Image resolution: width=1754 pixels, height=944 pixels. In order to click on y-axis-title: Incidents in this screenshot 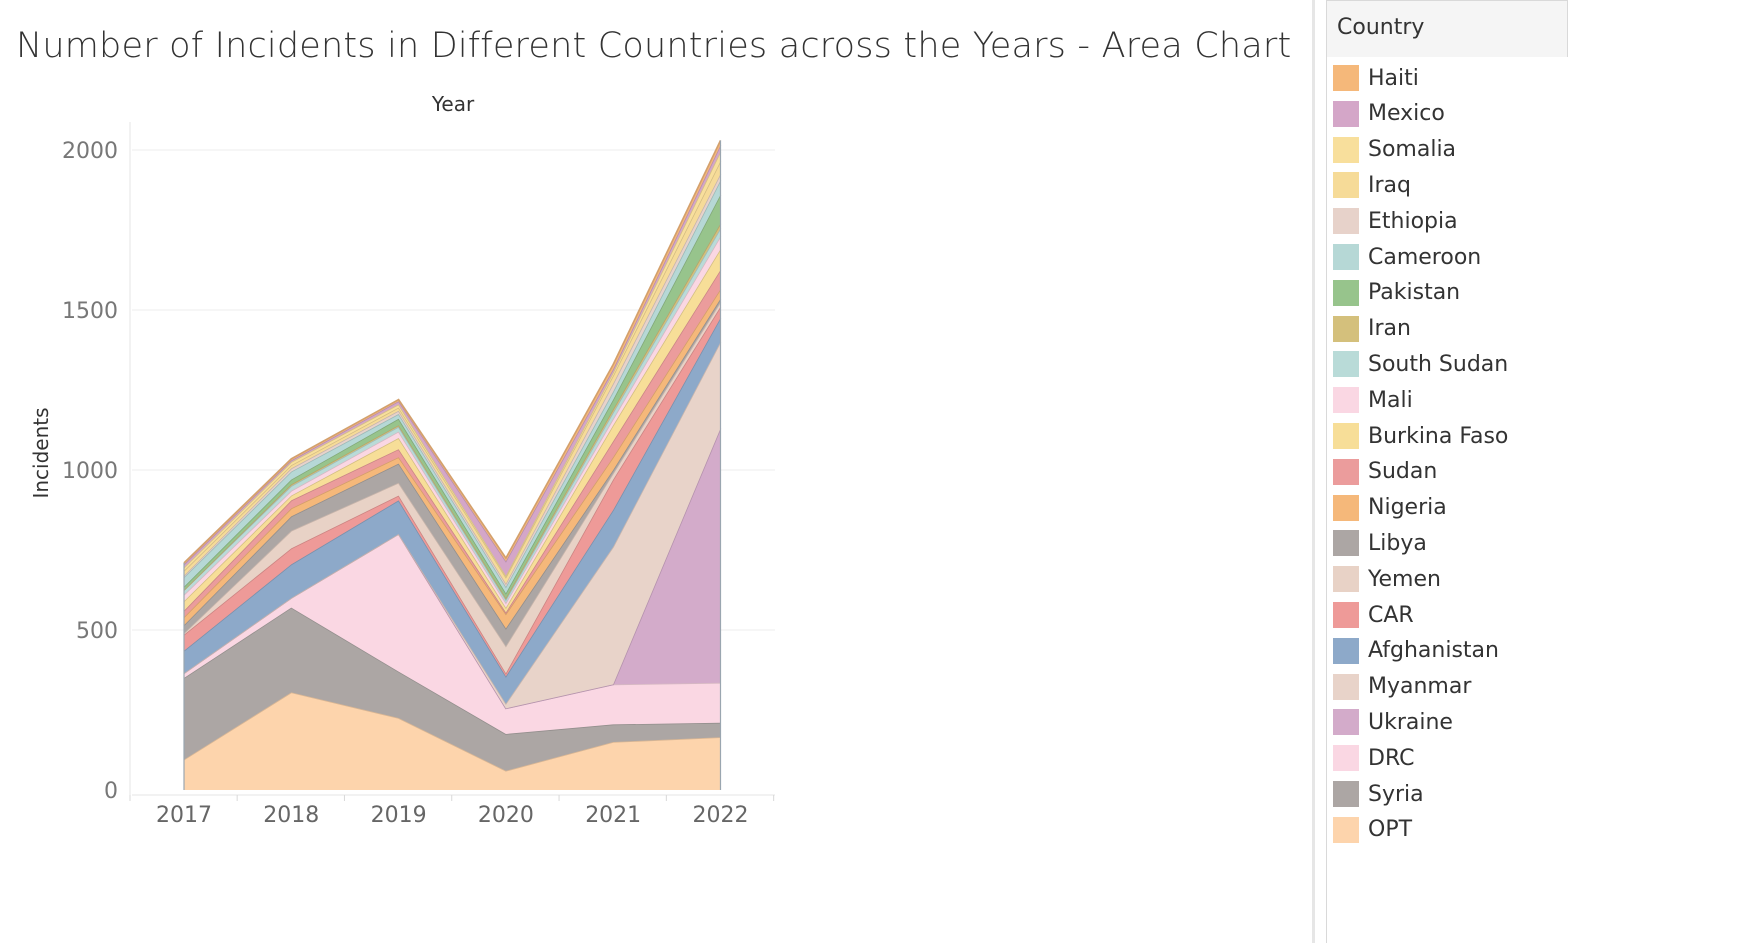, I will do `click(41, 452)`.